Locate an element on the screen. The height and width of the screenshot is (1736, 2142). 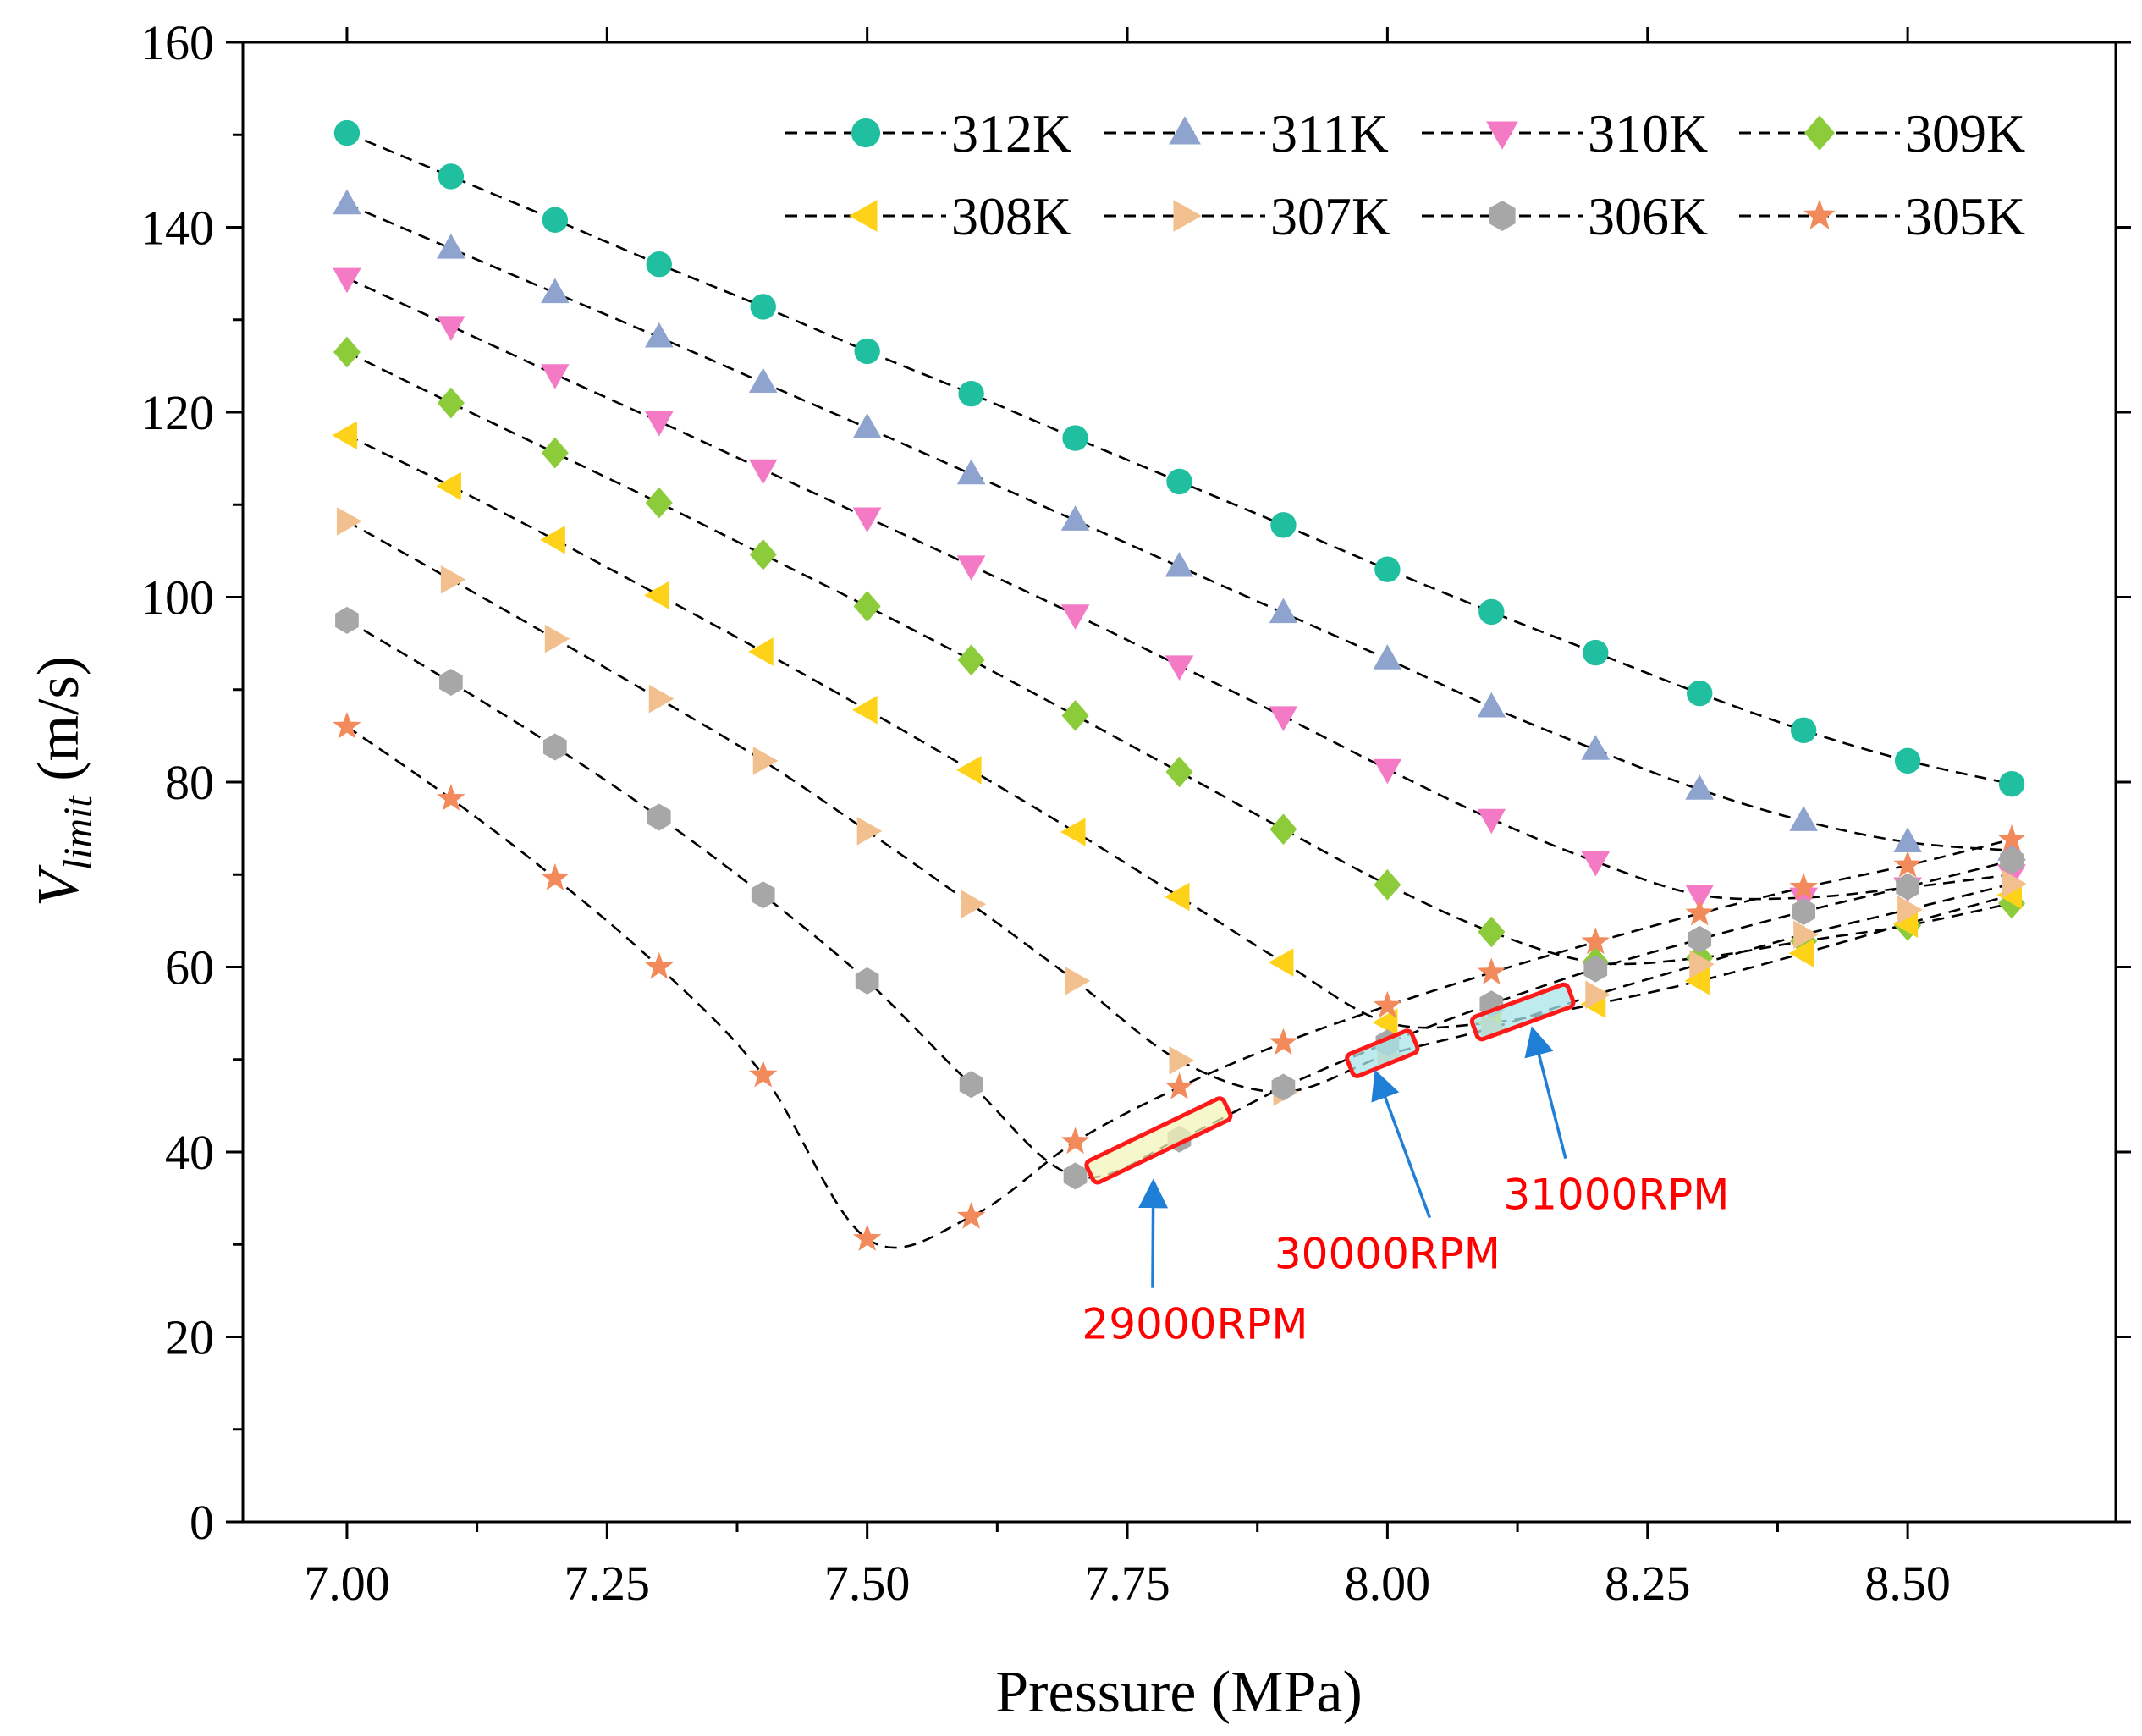
y-tick-label: 0 is located at coordinates (202, 1522).